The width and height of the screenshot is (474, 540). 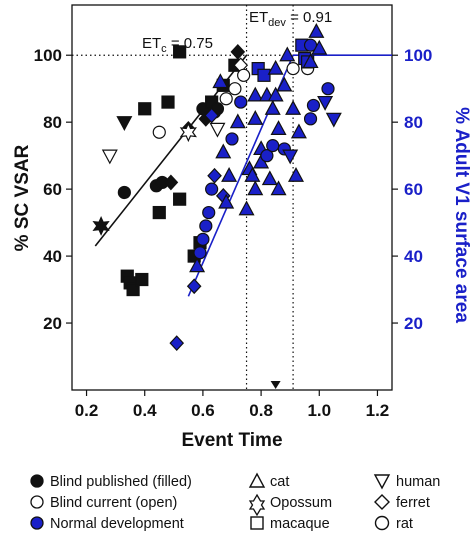 I want to click on legend-label-blind-published: Blind published (filled), so click(x=121, y=482).